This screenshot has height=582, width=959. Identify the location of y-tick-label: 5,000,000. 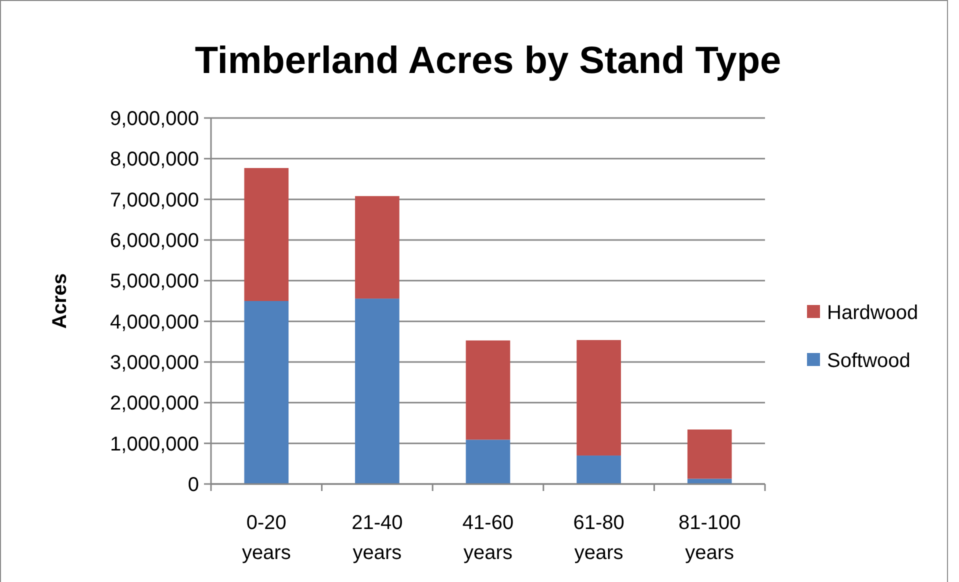
(154, 281).